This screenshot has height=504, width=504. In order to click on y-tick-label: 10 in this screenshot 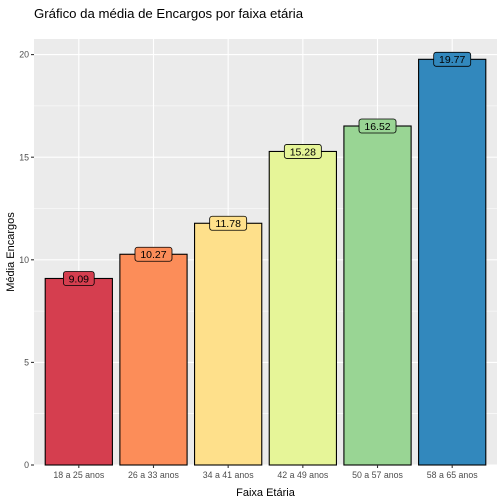, I will do `click(24, 260)`.